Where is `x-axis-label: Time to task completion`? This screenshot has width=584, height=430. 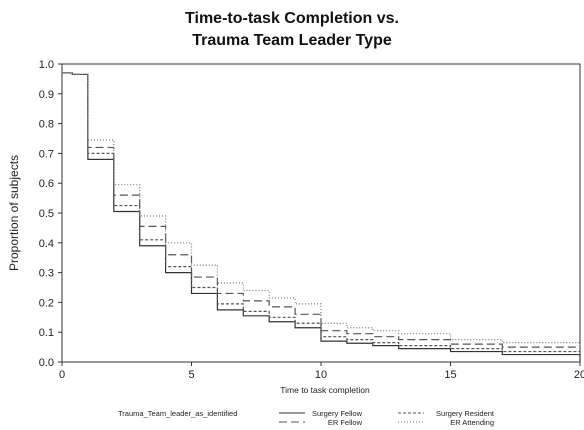
x-axis-label: Time to task completion is located at coordinates (325, 390).